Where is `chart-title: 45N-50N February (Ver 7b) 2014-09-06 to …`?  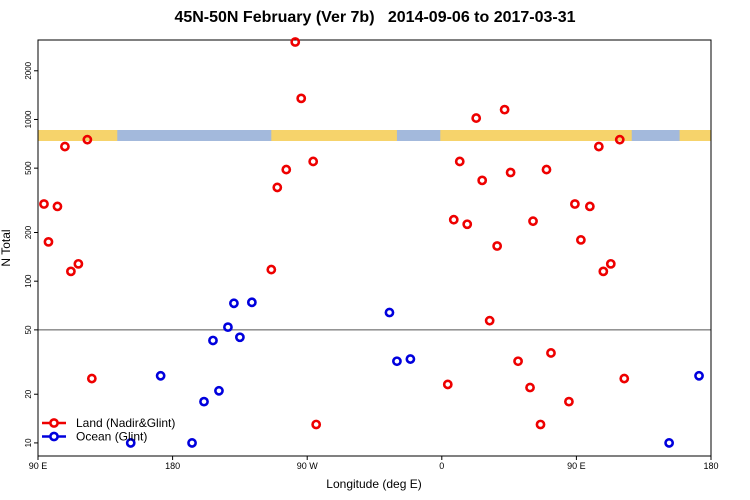 chart-title: 45N-50N February (Ver 7b) 2014-09-06 to … is located at coordinates (375, 17).